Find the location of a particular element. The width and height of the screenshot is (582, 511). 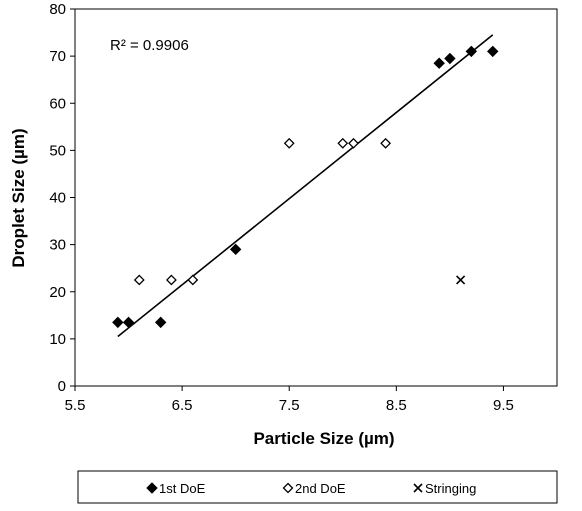

x-tick-label: 5.5 is located at coordinates (75, 405).